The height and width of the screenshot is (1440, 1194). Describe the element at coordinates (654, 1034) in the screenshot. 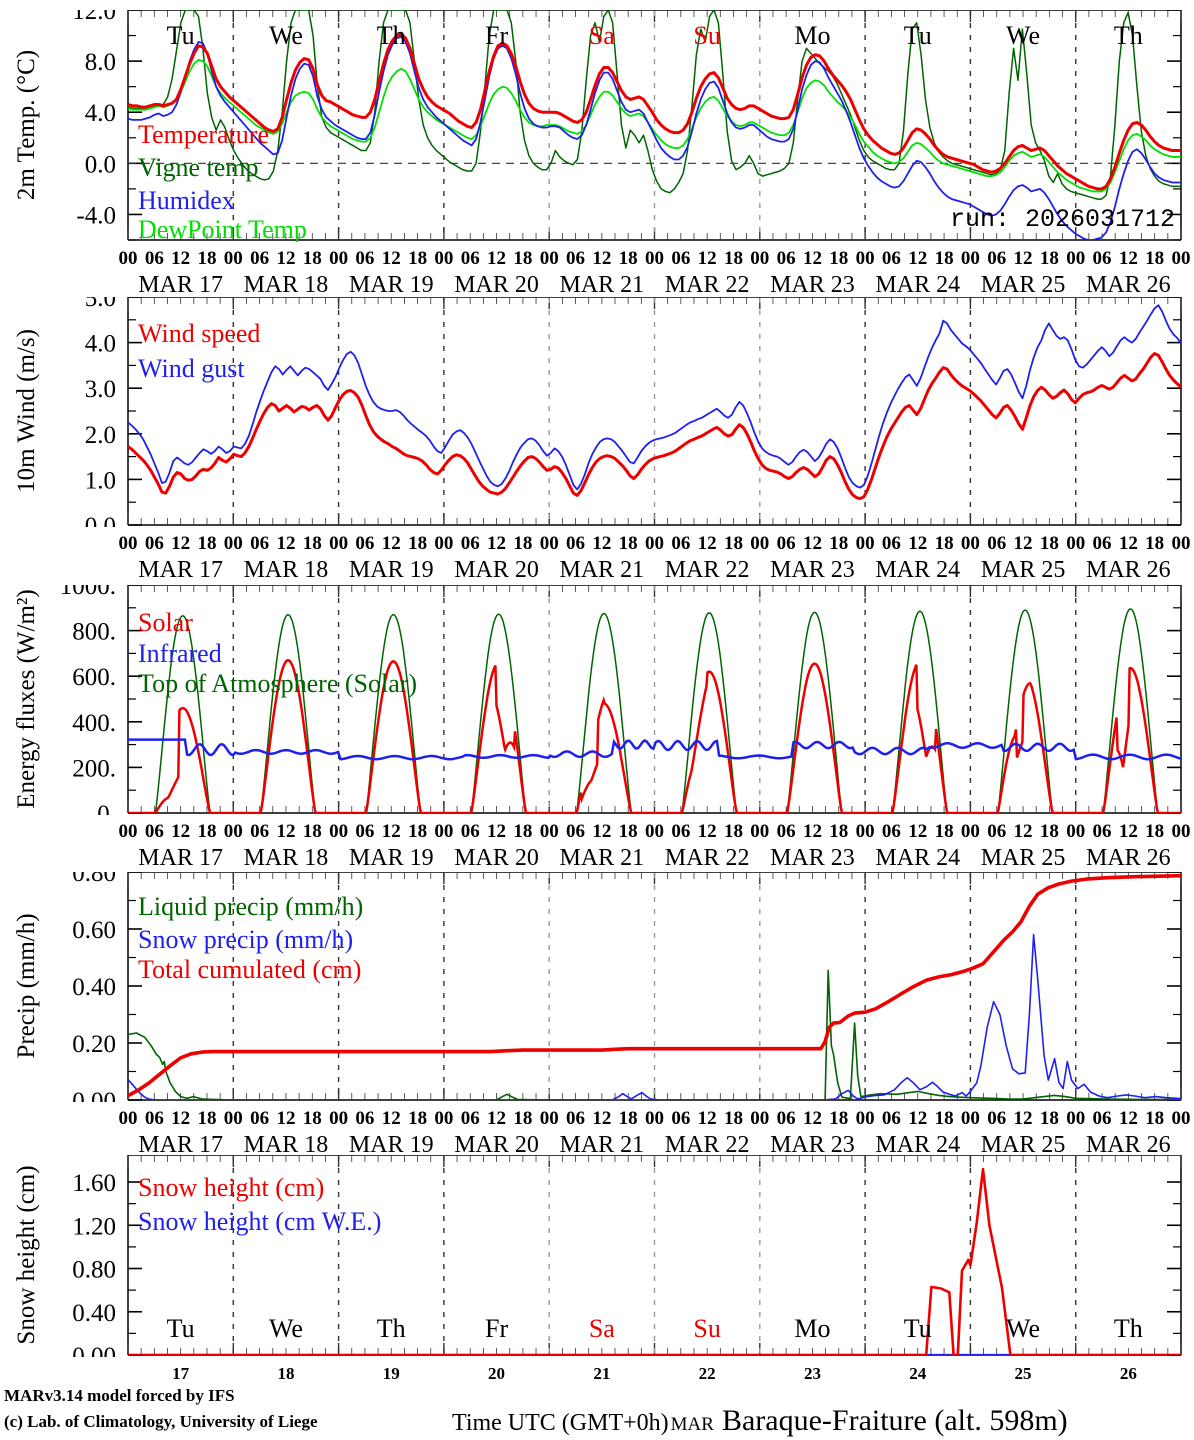

I see `series-liquid-precip` at that location.